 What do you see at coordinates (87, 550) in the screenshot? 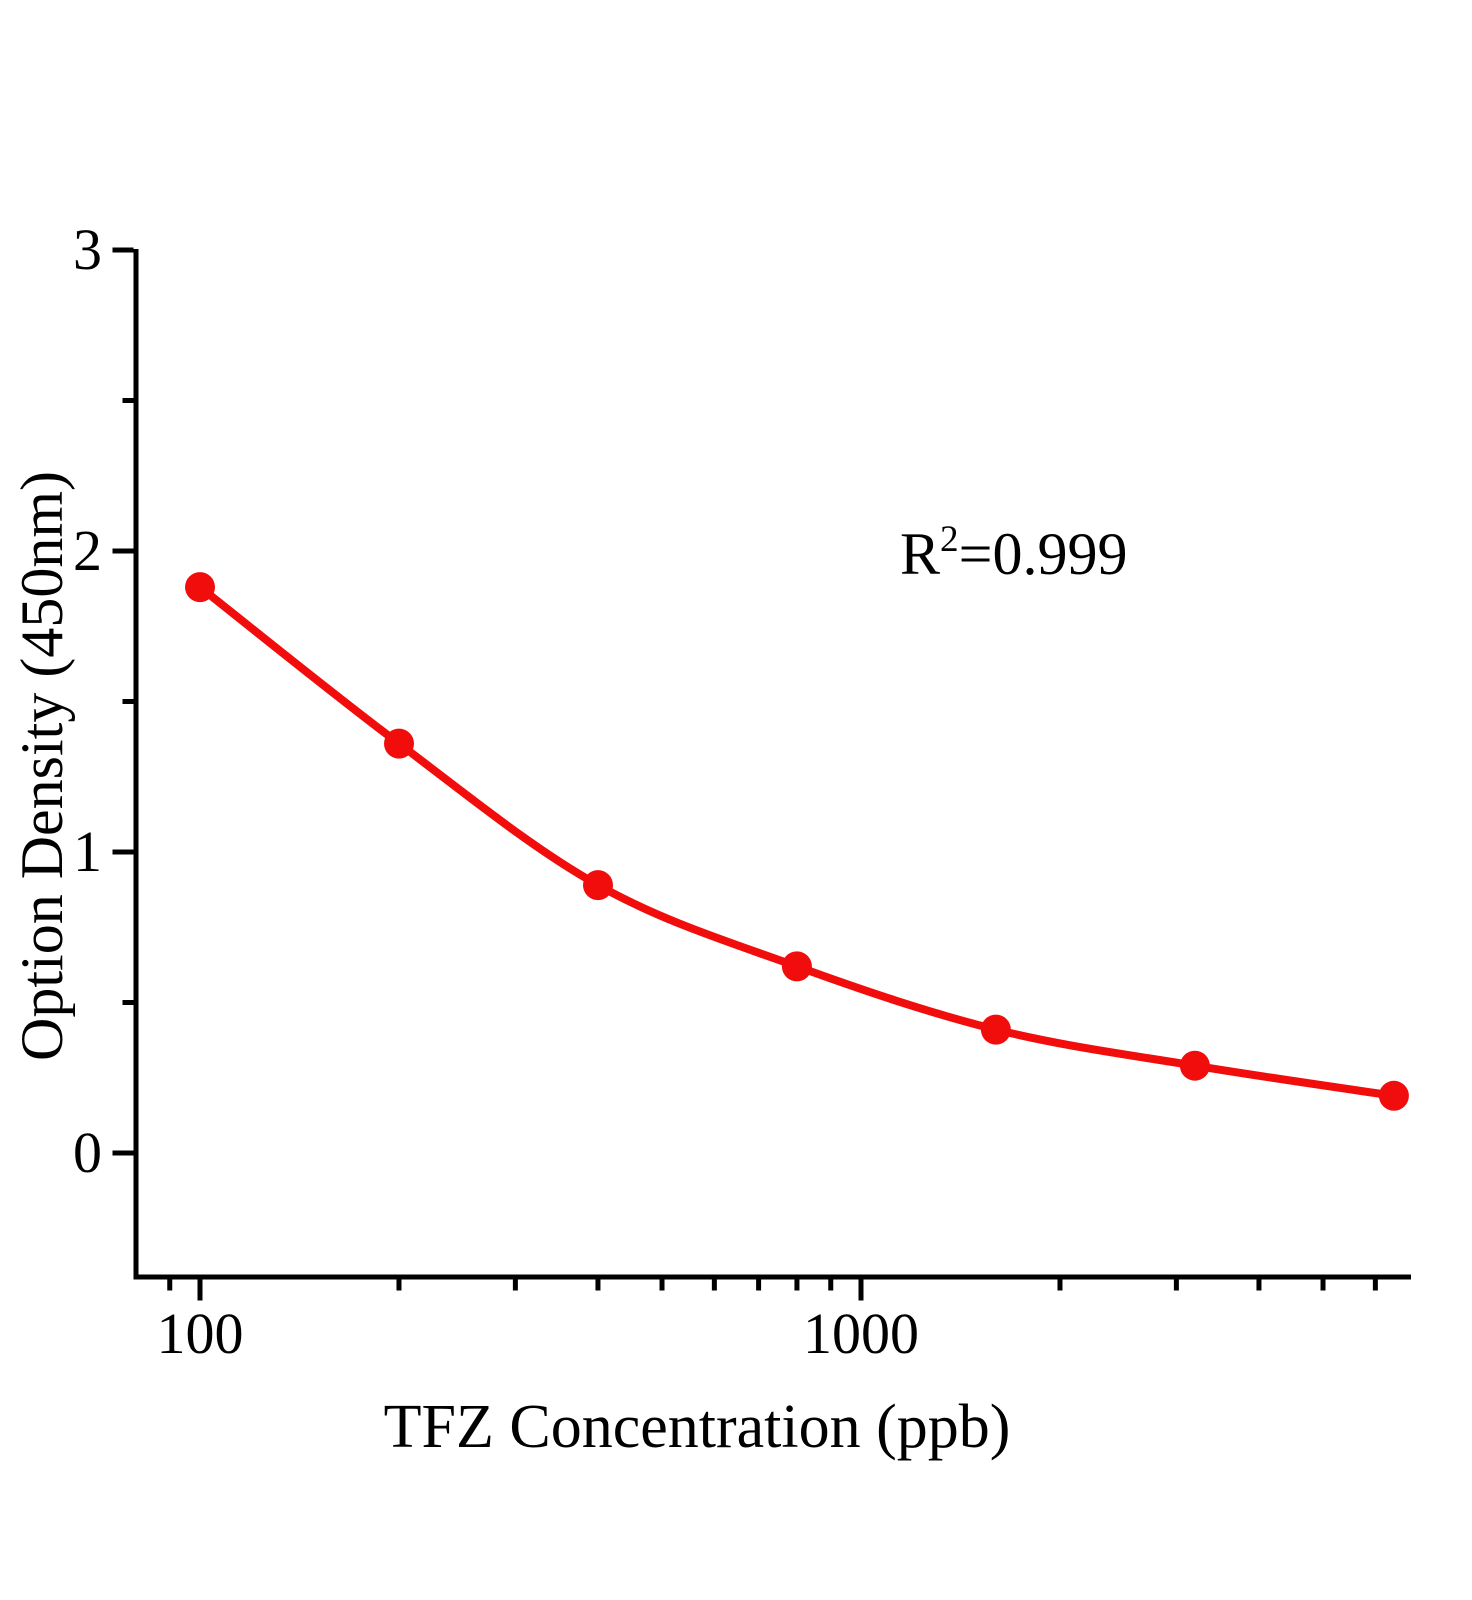
I see `y-tick-label: 2` at bounding box center [87, 550].